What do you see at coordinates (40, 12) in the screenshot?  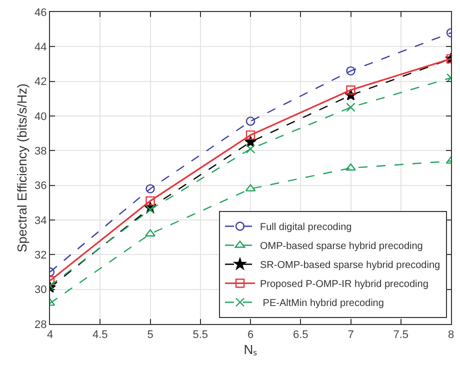 I see `y-tick-label: 46` at bounding box center [40, 12].